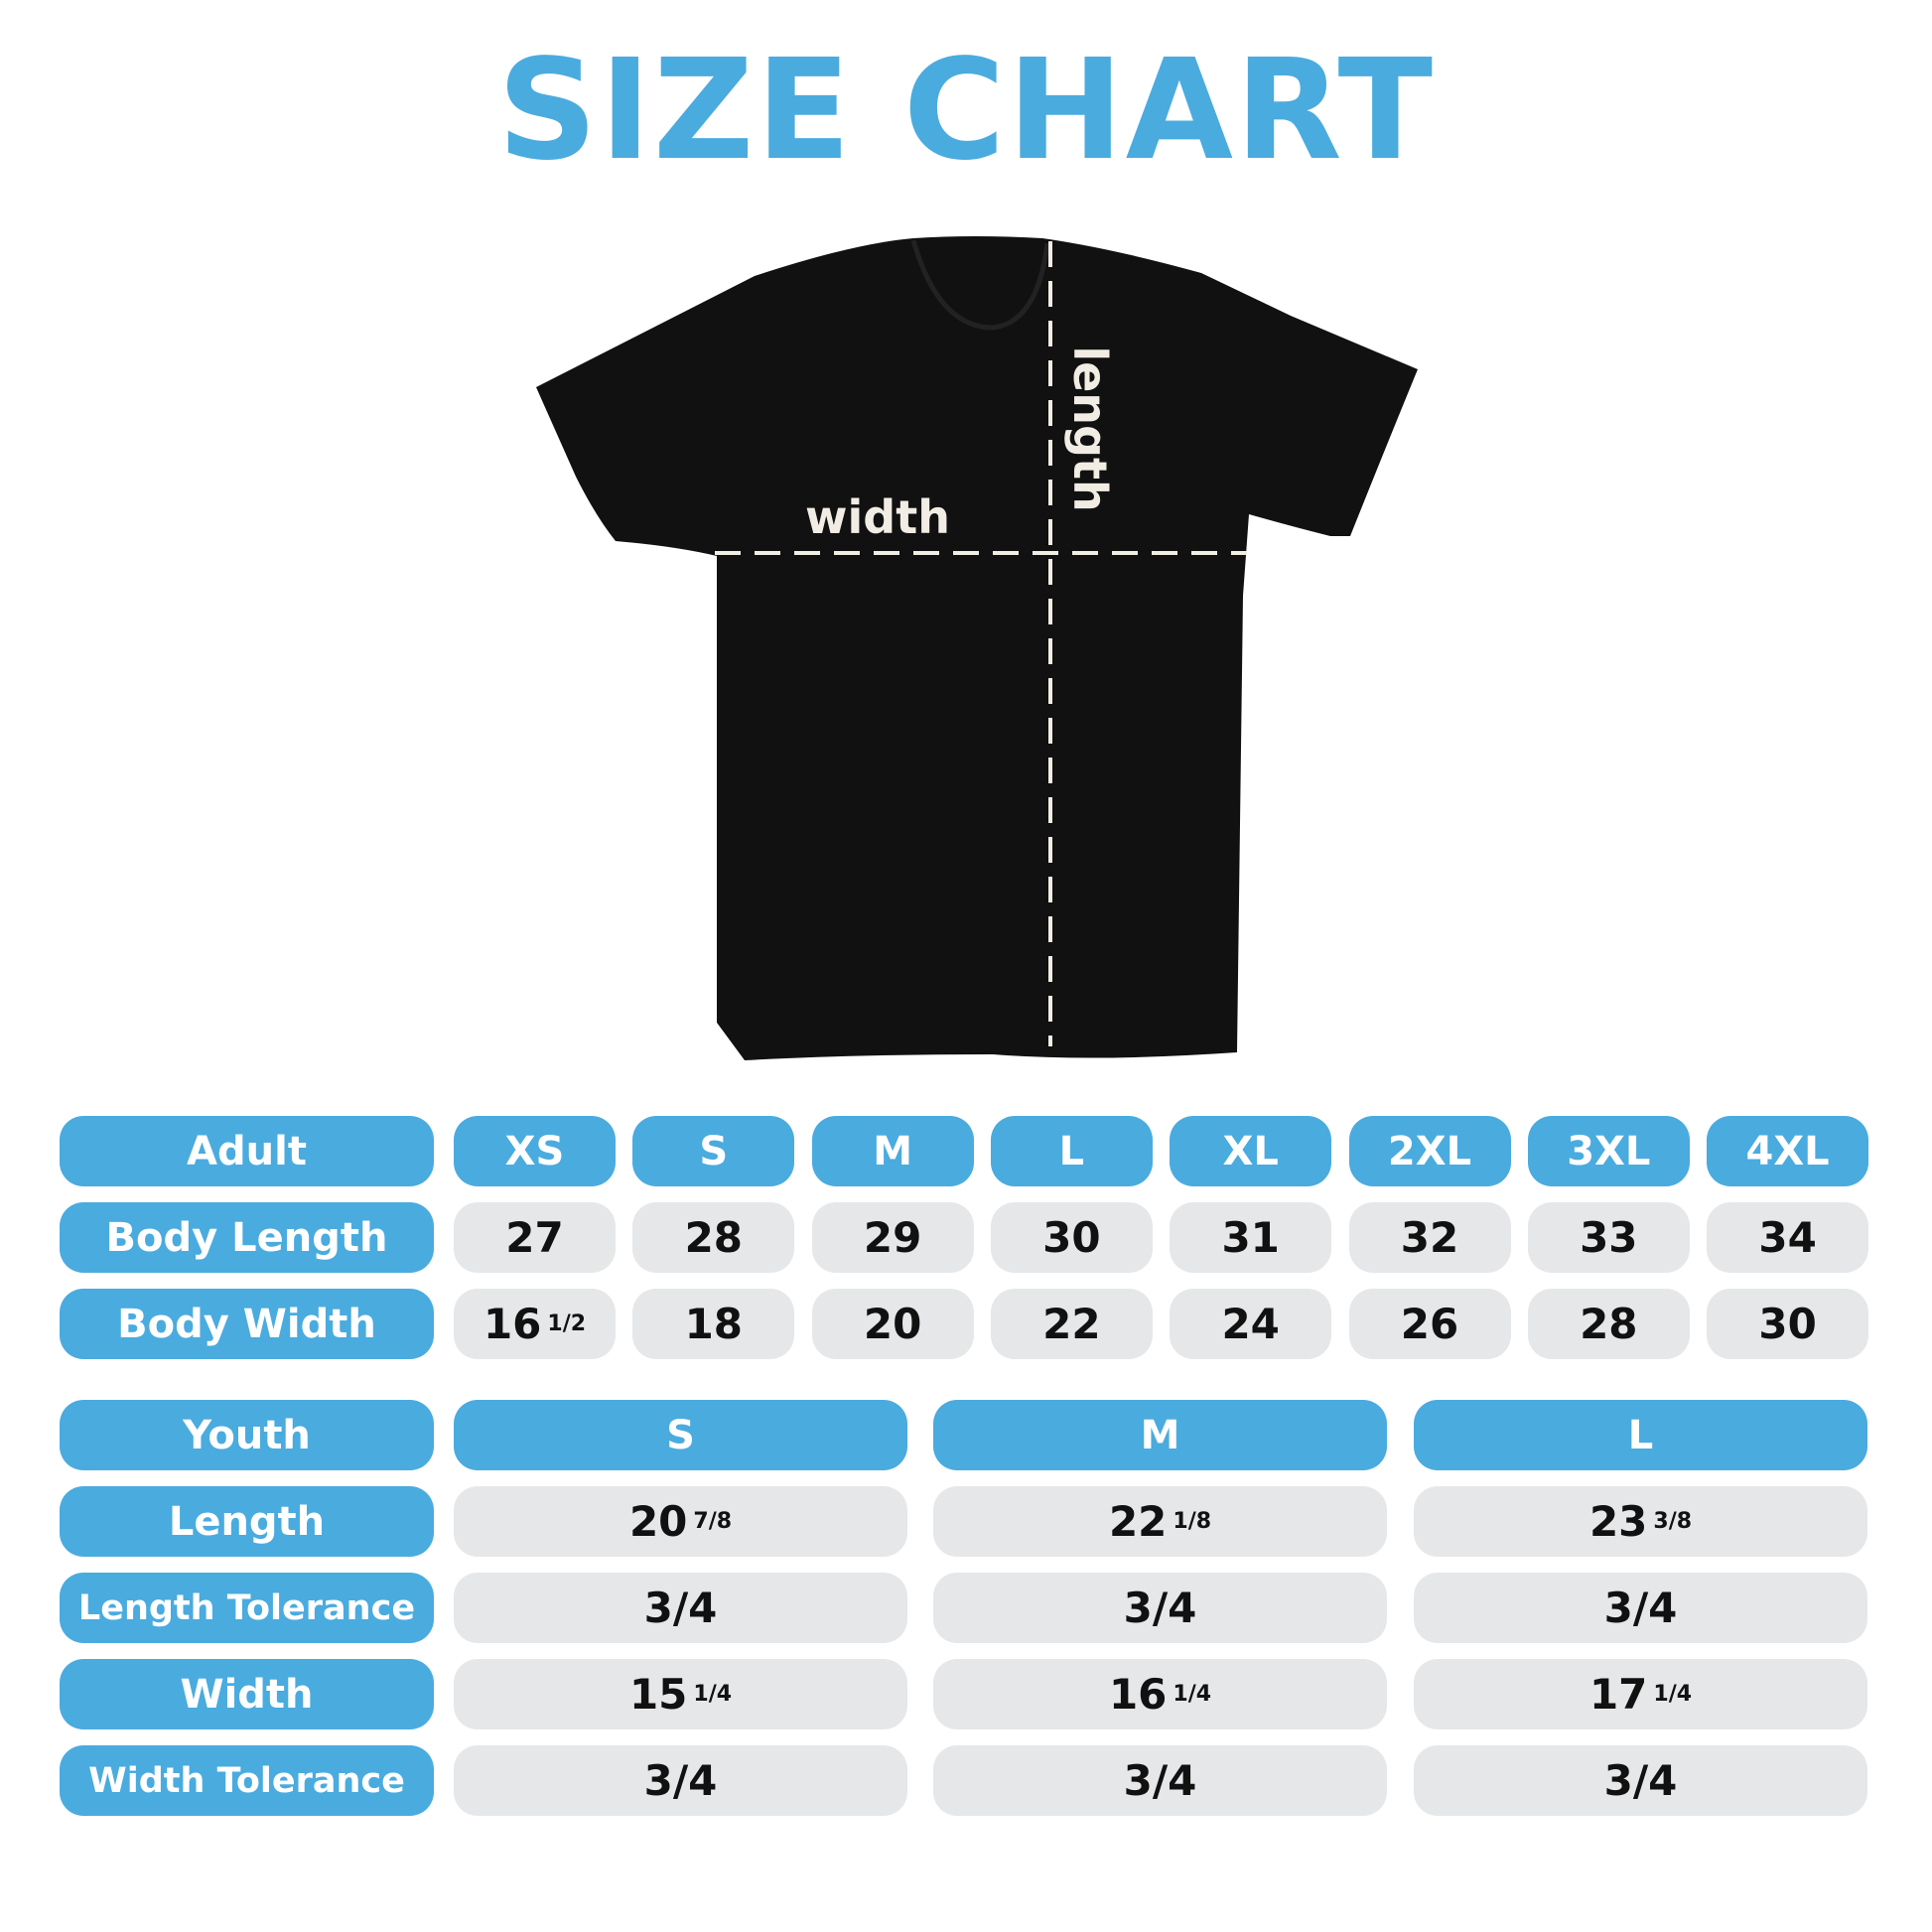  I want to click on value-whole: 15, so click(658, 1695).